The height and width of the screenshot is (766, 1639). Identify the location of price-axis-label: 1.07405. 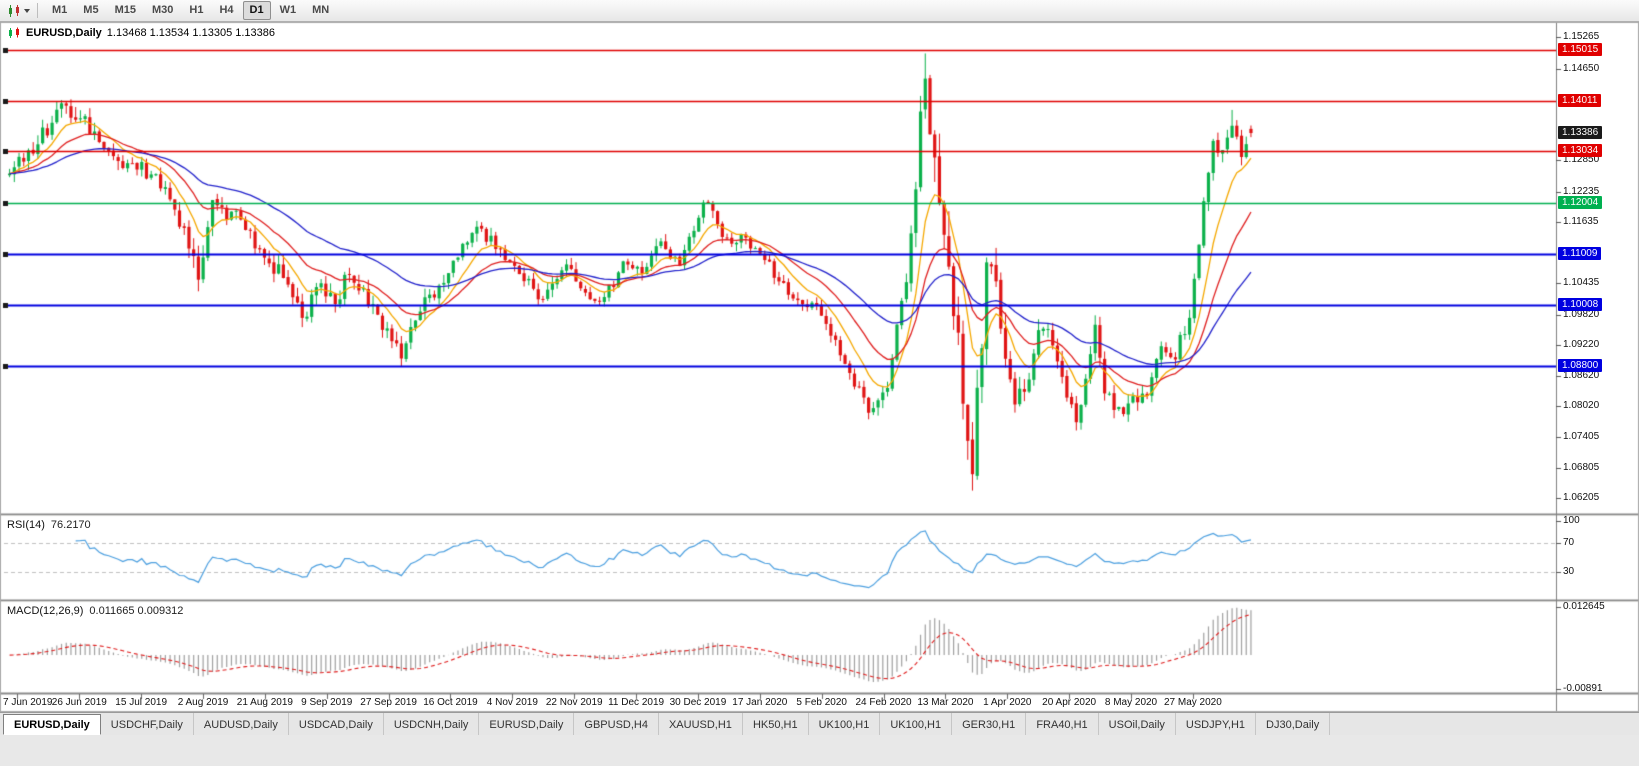
(1581, 437).